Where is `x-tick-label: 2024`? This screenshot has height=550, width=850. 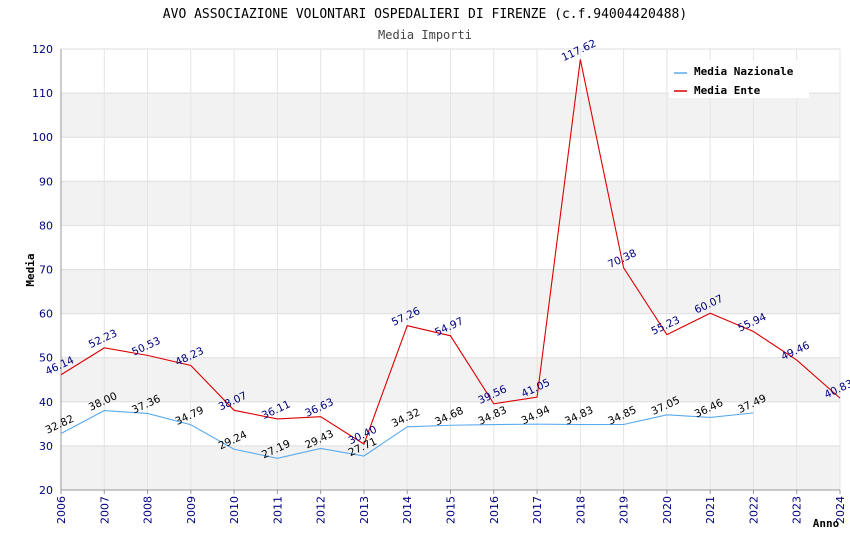
x-tick-label: 2024 is located at coordinates (840, 510).